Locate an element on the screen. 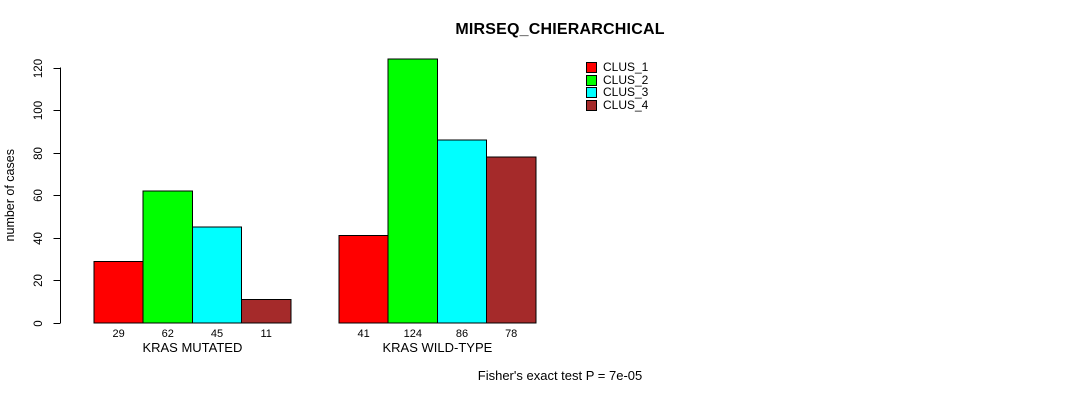  bar-CLUS_1-KRAS MUTATED is located at coordinates (118, 292).